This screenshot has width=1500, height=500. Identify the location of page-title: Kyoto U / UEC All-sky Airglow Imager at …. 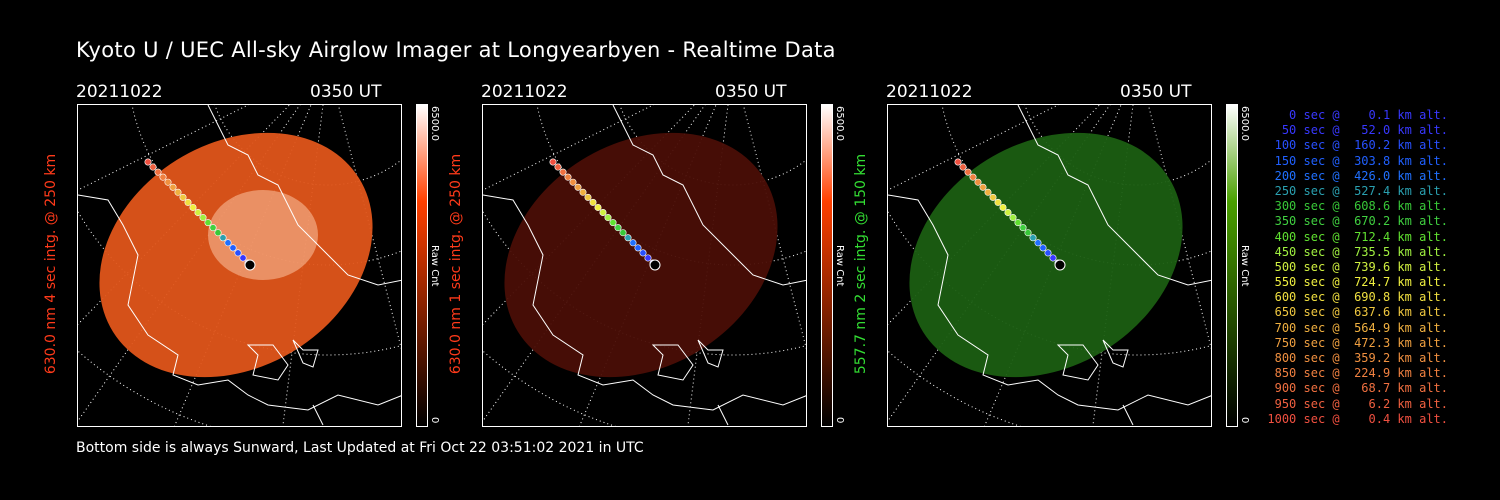
(456, 50).